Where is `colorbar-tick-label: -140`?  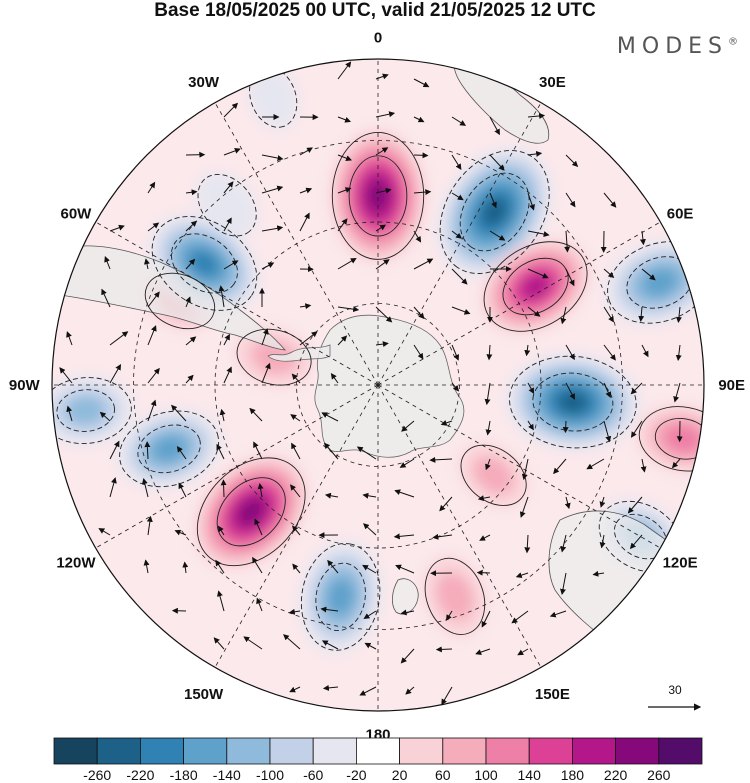 colorbar-tick-label: -140 is located at coordinates (227, 775).